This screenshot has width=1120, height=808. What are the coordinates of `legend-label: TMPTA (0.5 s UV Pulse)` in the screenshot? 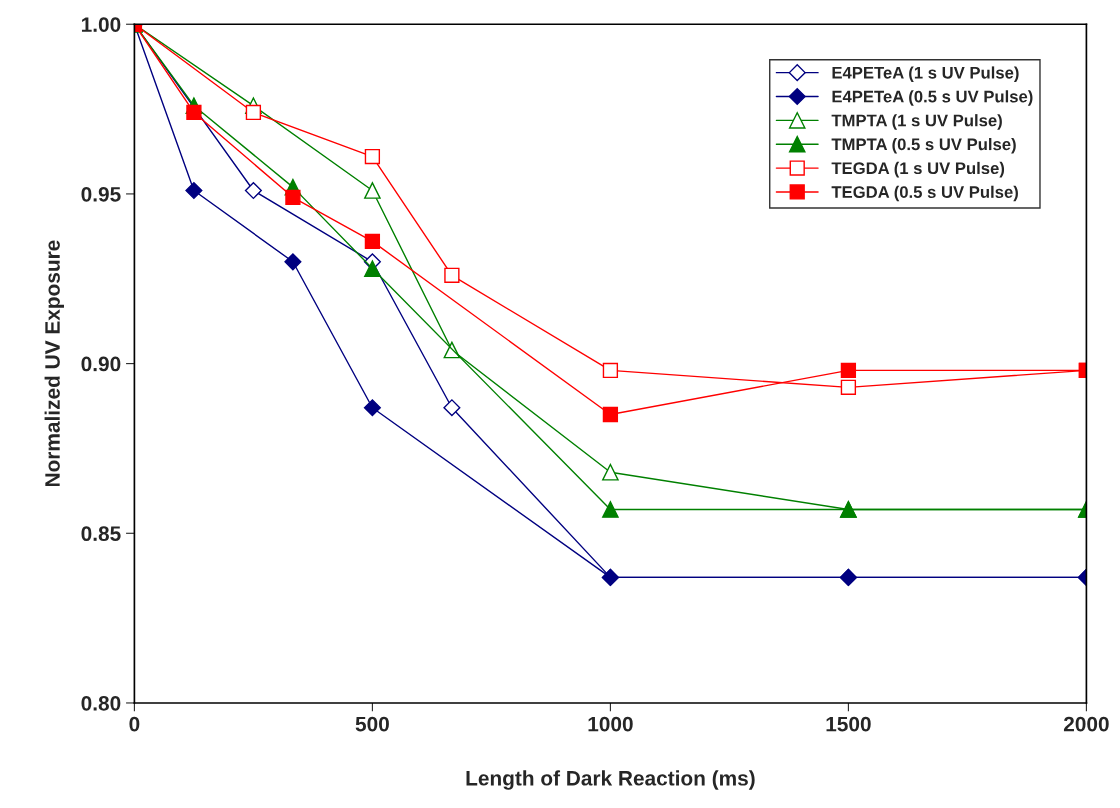 It's located at (923, 146).